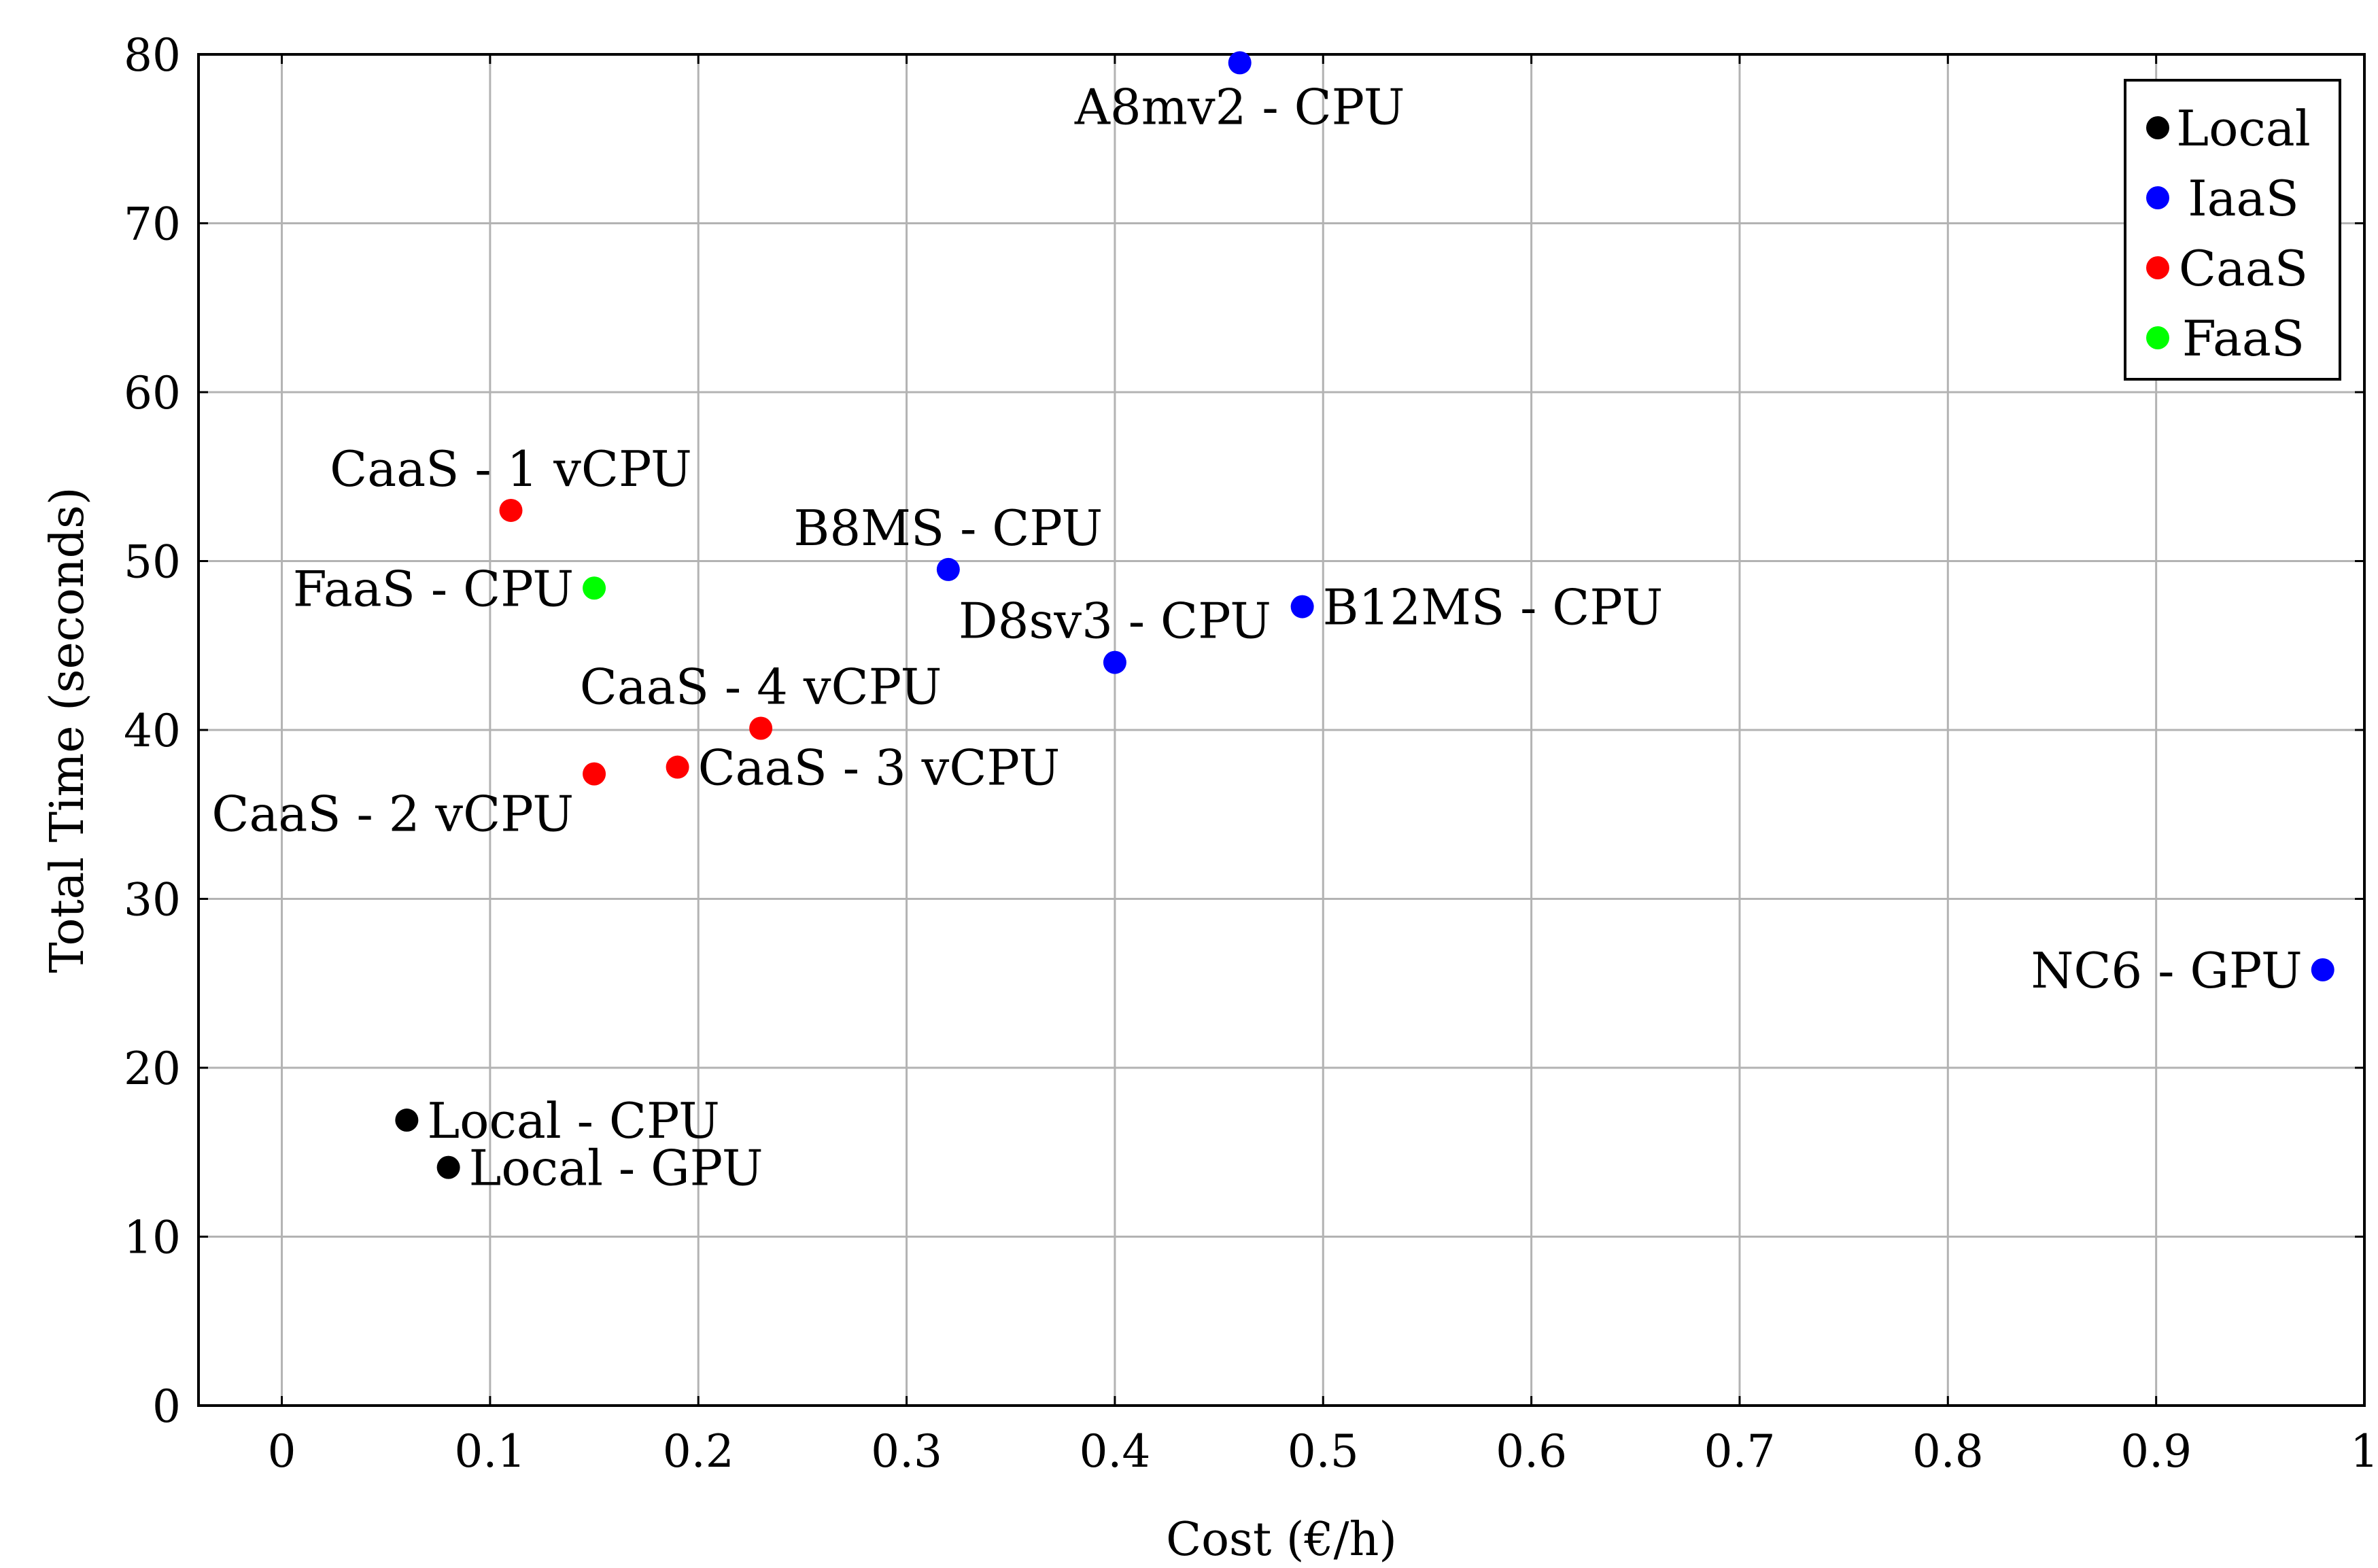  What do you see at coordinates (2243, 128) in the screenshot?
I see `legend-label: Local` at bounding box center [2243, 128].